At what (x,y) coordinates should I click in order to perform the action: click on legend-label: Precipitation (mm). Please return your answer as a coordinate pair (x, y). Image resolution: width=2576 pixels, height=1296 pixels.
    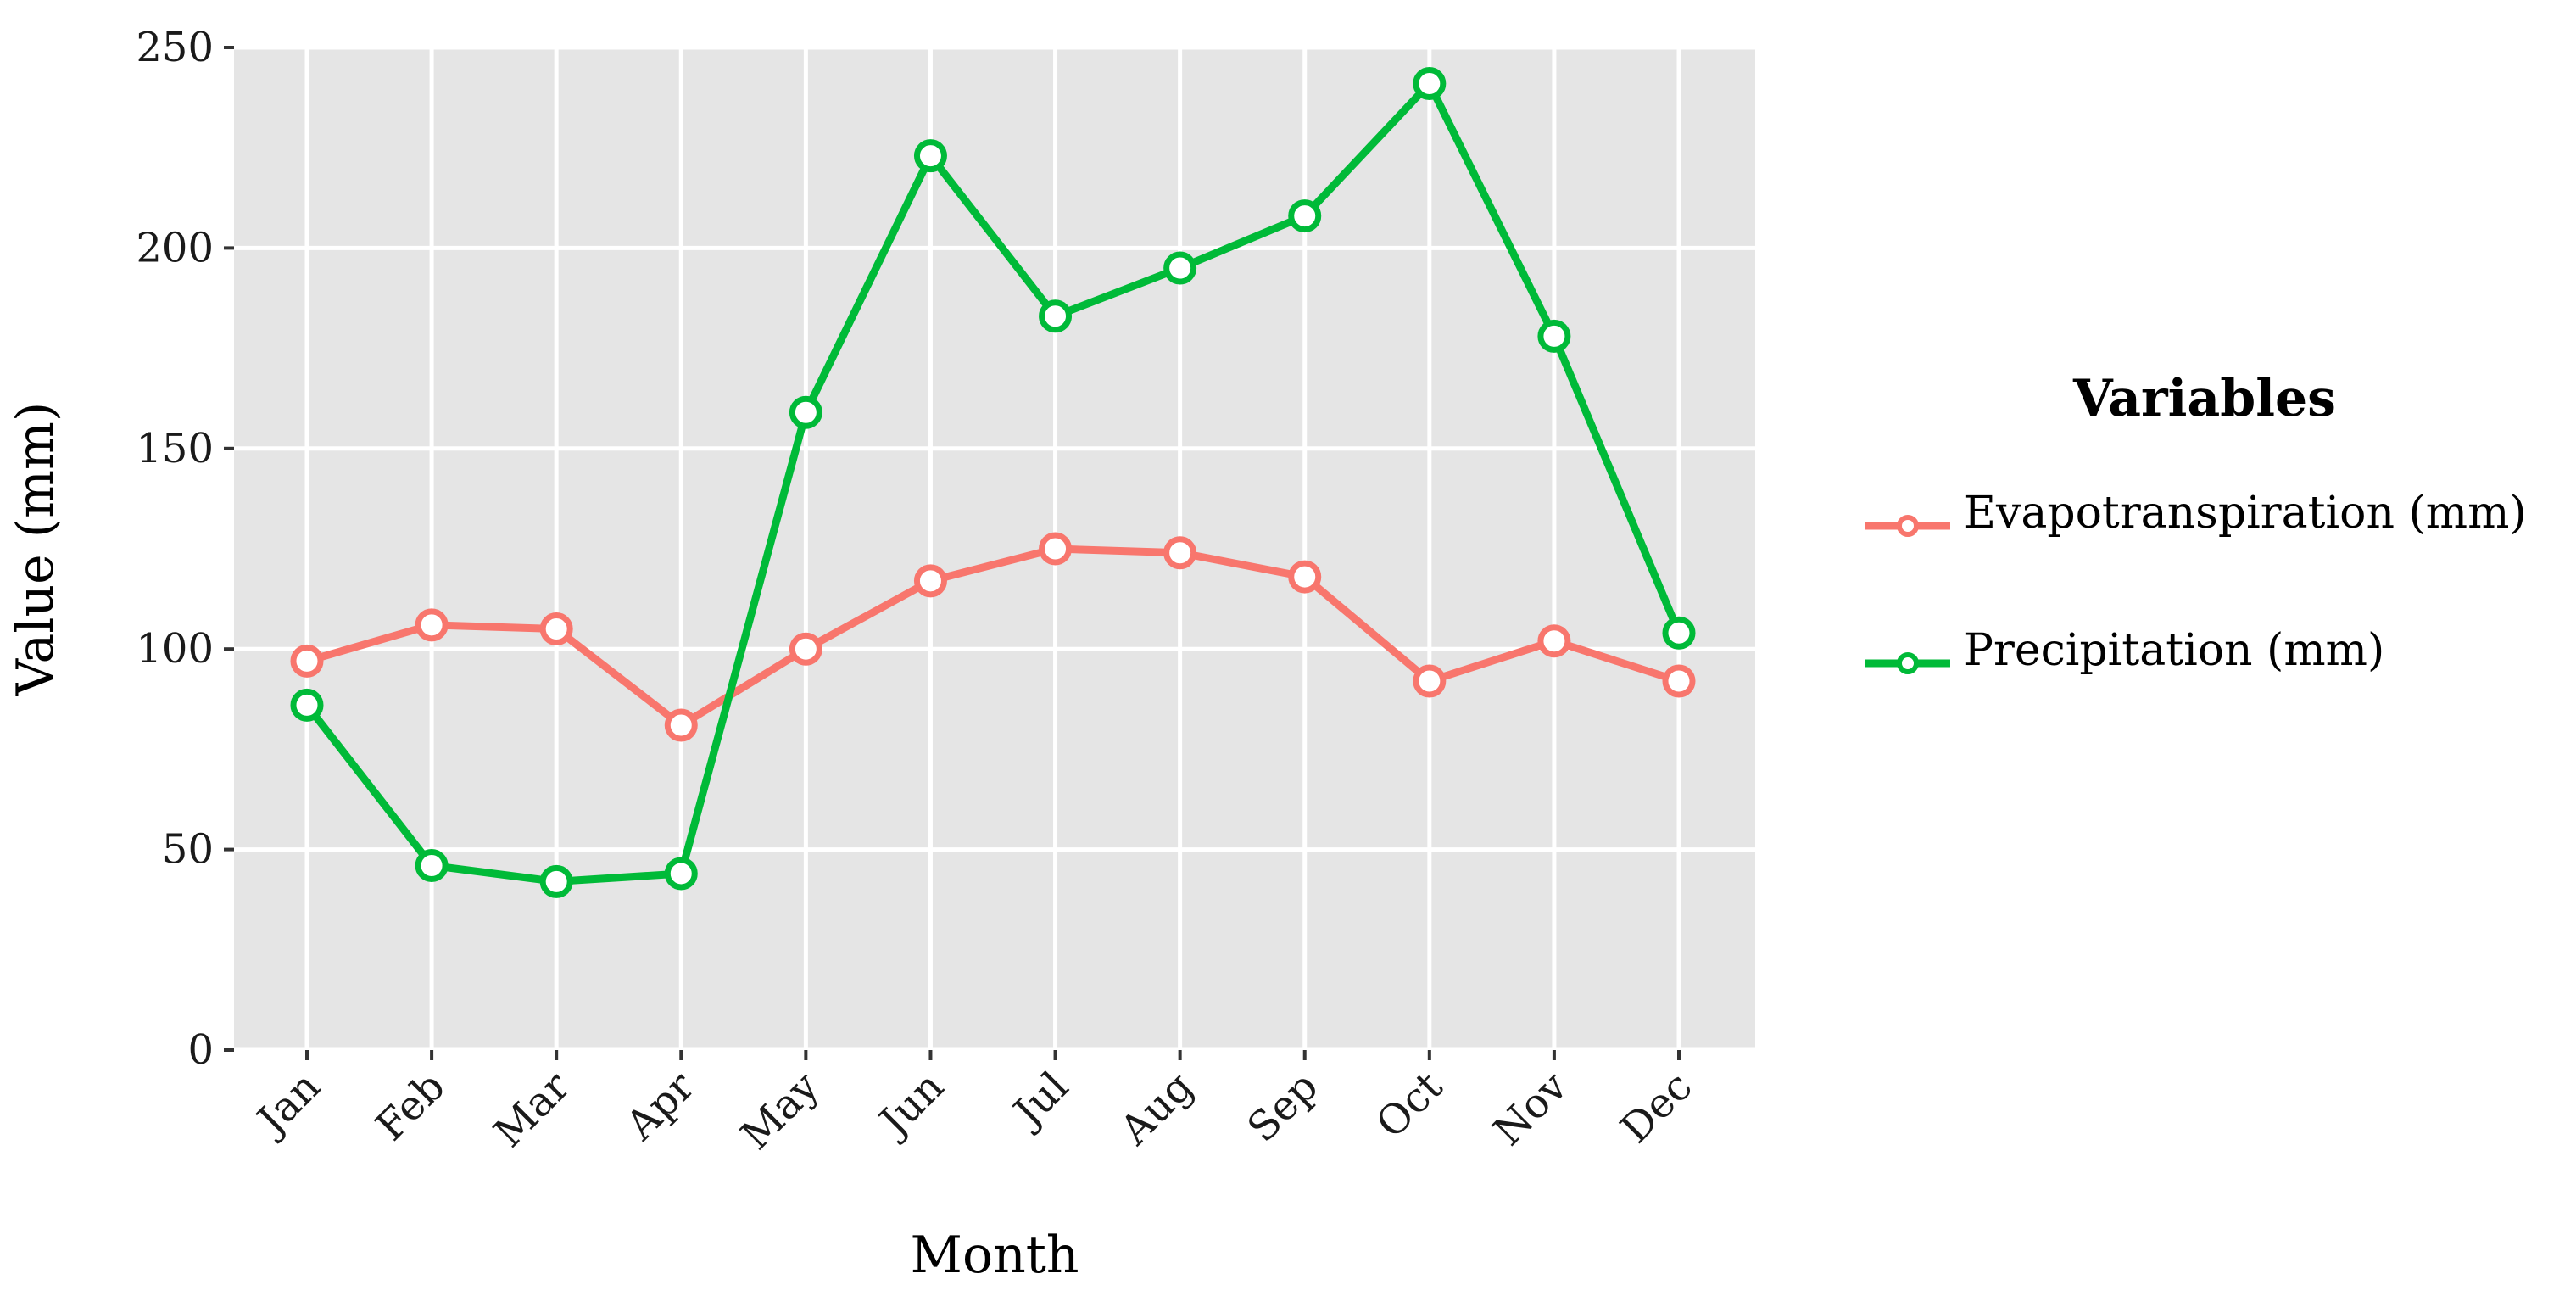
    Looking at the image, I should click on (2174, 650).